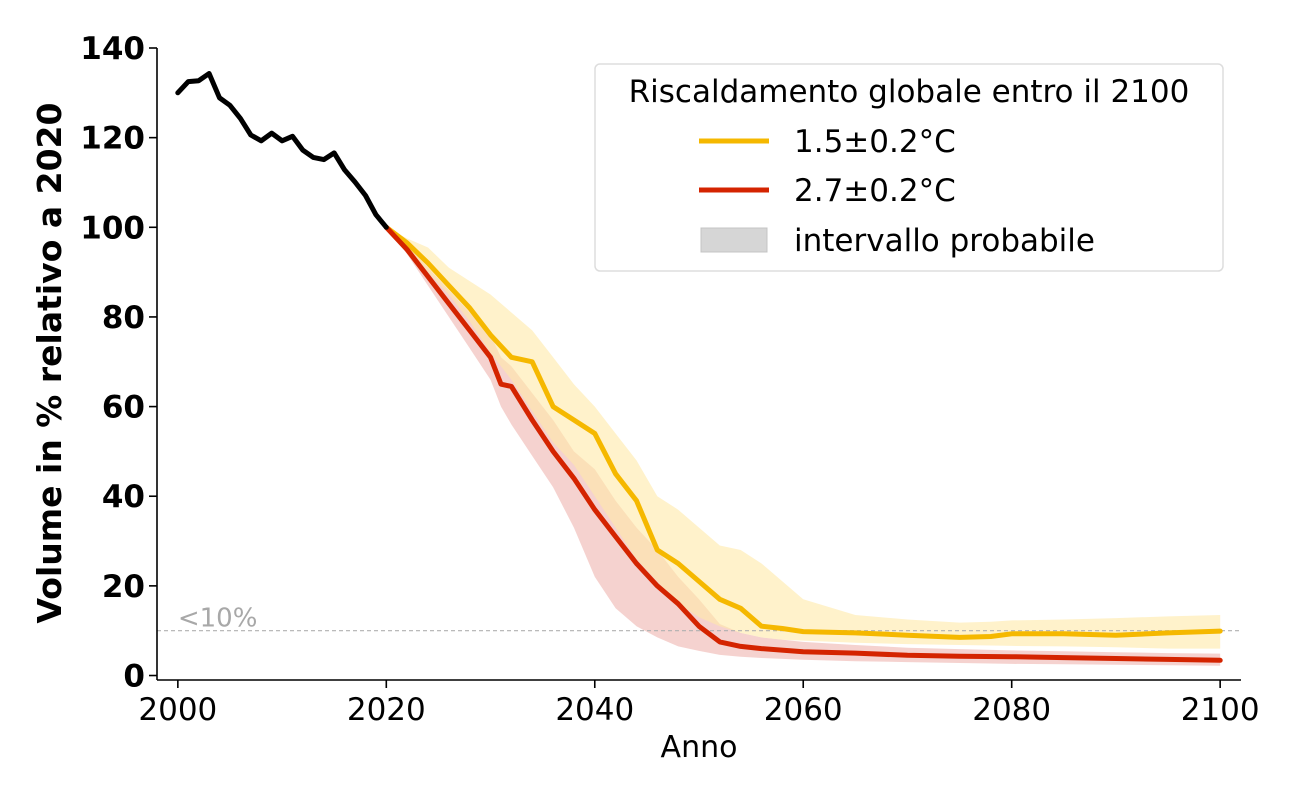  What do you see at coordinates (177, 710) in the screenshot?
I see `x-tick-label: 2000` at bounding box center [177, 710].